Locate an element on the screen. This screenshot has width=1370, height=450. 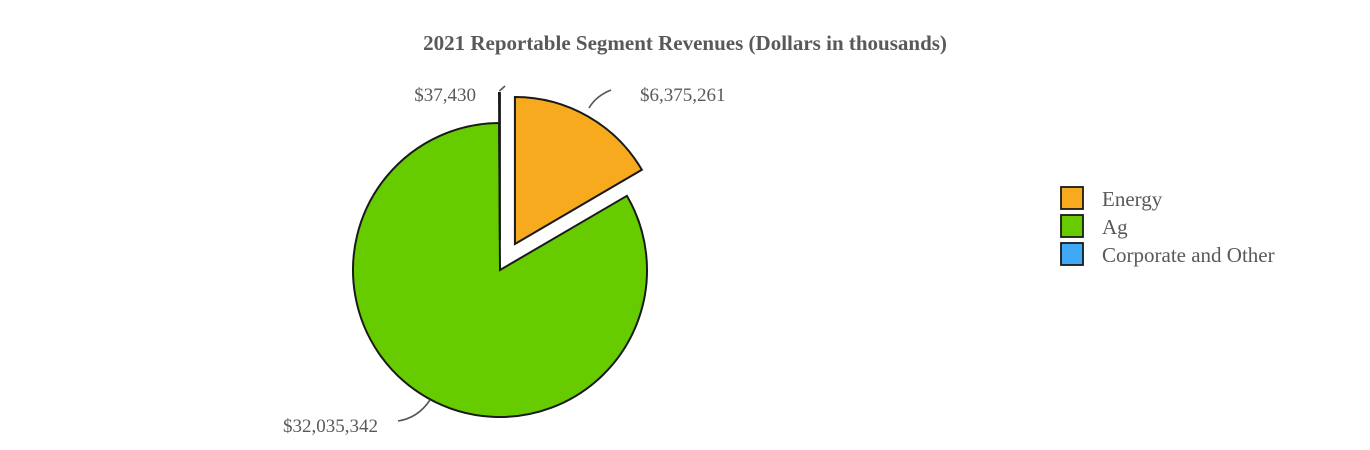
legend-label-energy: Energy is located at coordinates (1132, 199).